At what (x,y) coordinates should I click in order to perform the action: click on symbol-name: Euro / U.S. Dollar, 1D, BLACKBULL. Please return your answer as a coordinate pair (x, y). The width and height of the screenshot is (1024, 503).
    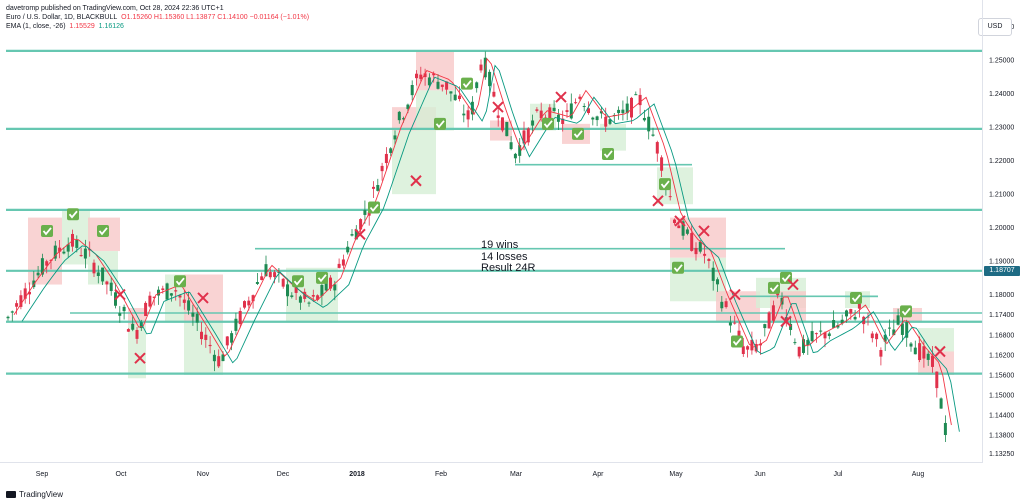
    Looking at the image, I should click on (62, 17).